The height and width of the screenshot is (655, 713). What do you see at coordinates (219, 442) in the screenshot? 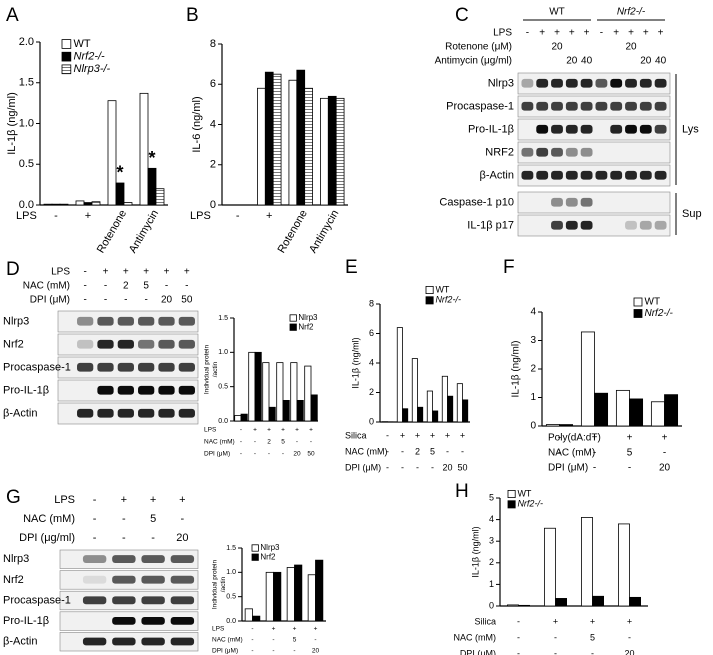
I see `x-row-label: NAC (mM)` at bounding box center [219, 442].